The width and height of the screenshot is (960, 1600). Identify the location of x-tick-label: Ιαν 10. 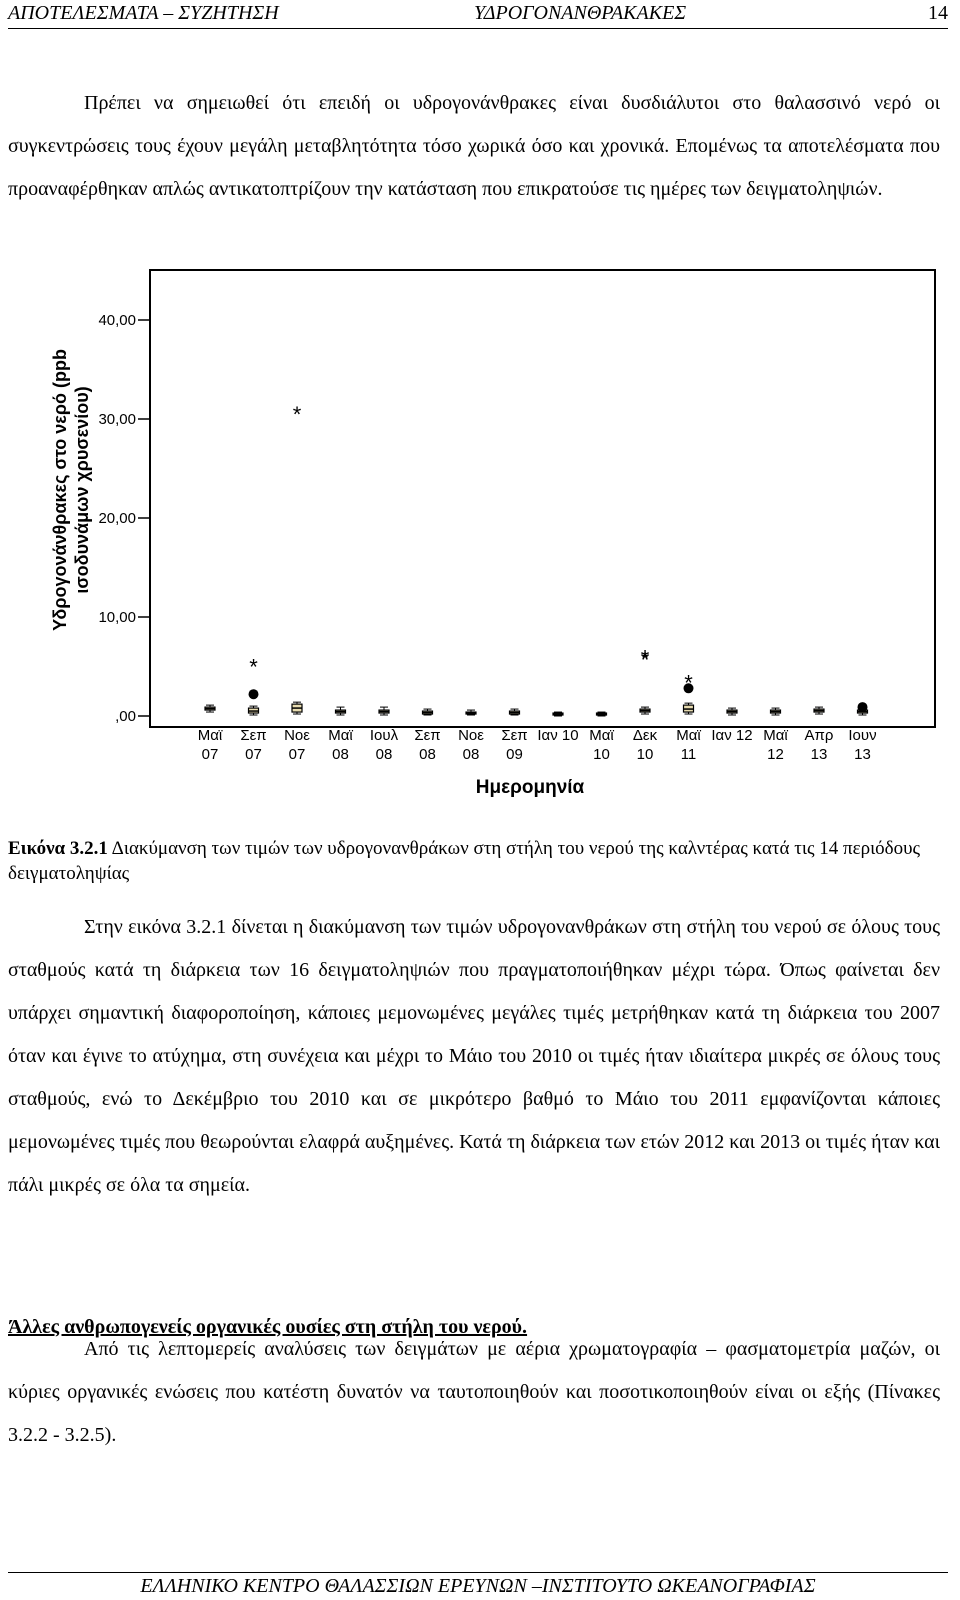
(557, 735).